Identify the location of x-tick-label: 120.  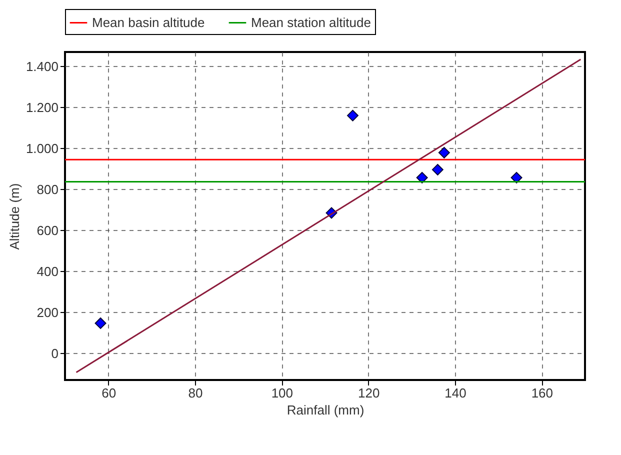
(369, 393).